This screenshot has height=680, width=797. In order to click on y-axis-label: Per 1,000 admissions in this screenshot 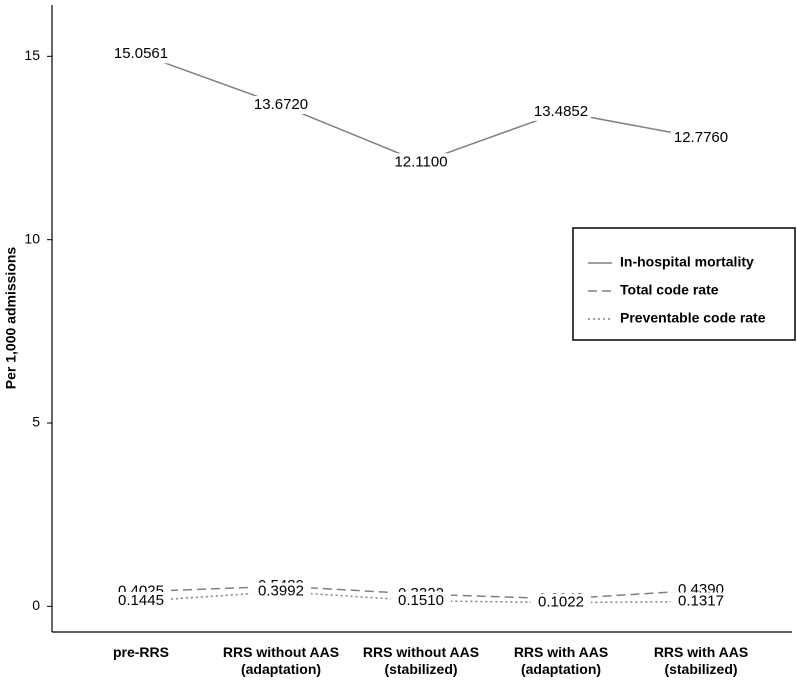, I will do `click(11, 318)`.